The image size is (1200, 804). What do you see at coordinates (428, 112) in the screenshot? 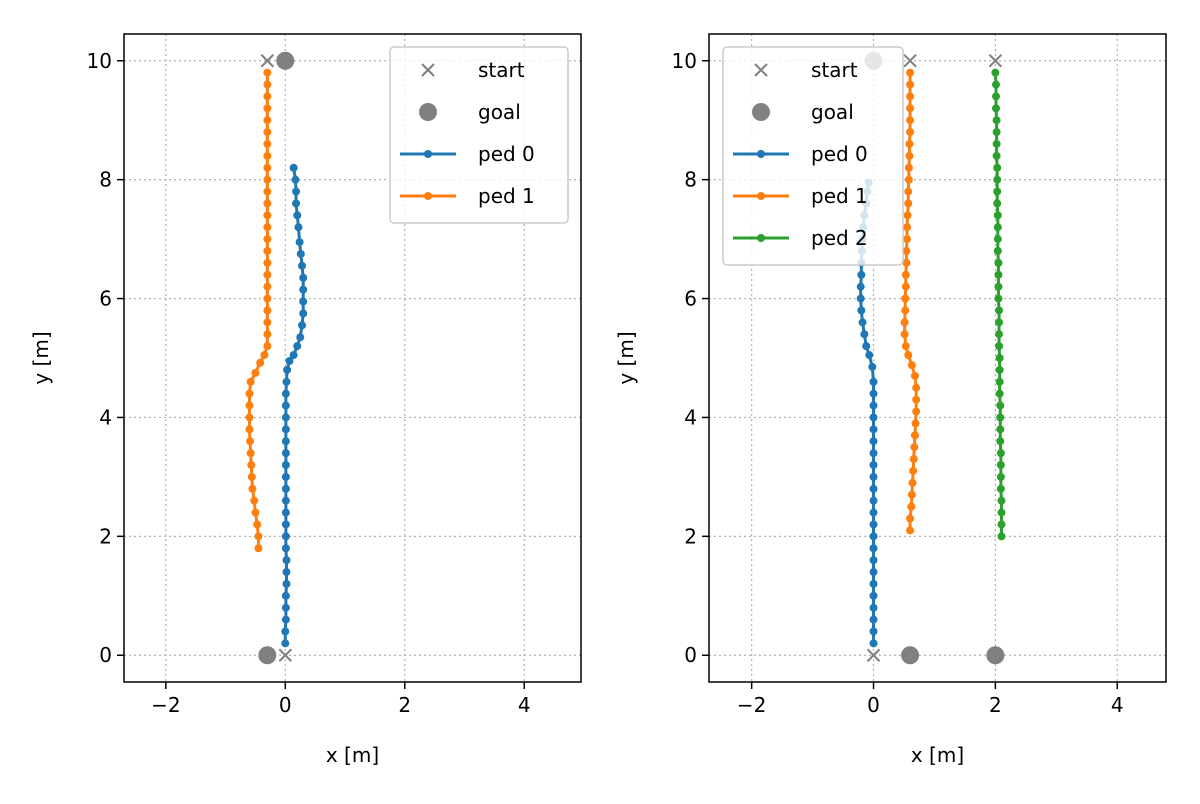
I see `legend-goal-handle` at bounding box center [428, 112].